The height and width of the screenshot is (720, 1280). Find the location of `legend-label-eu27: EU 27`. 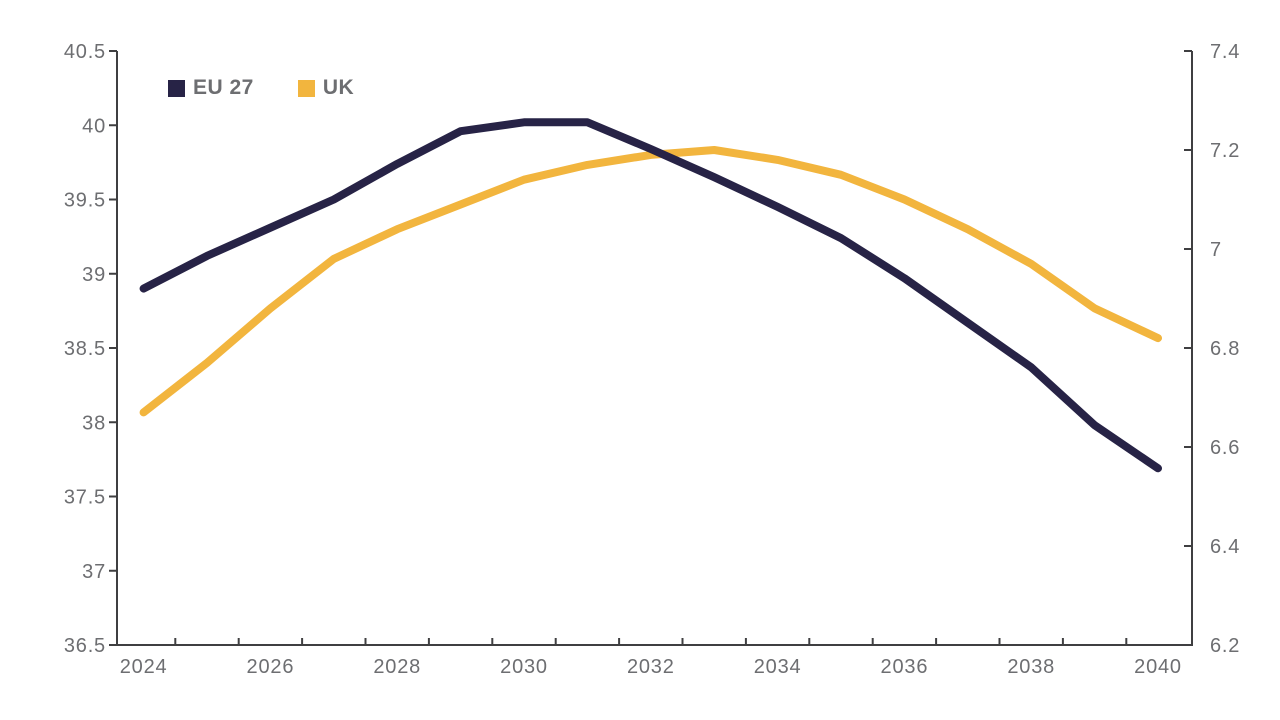

legend-label-eu27: EU 27 is located at coordinates (223, 87).